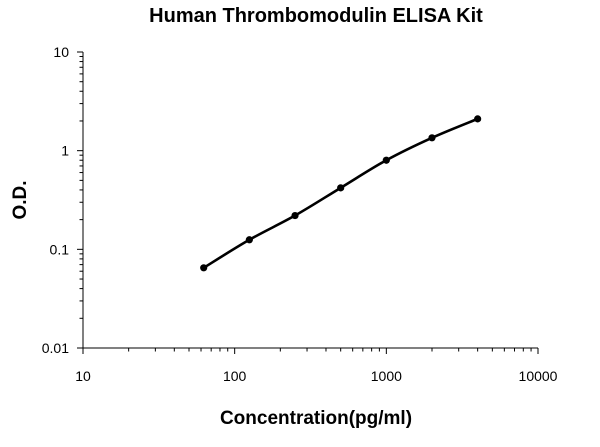 The image size is (600, 447). What do you see at coordinates (316, 16) in the screenshot?
I see `chart-title: Human Thrombomodulin ELISA Kit` at bounding box center [316, 16].